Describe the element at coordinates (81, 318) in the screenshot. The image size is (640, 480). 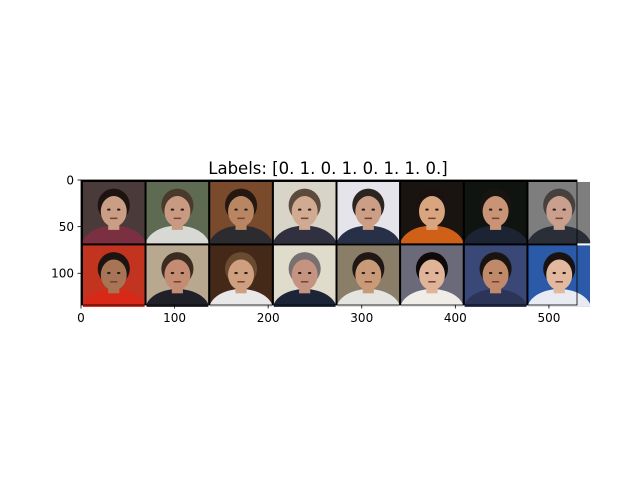
I see `x-tick-label: 0` at that location.